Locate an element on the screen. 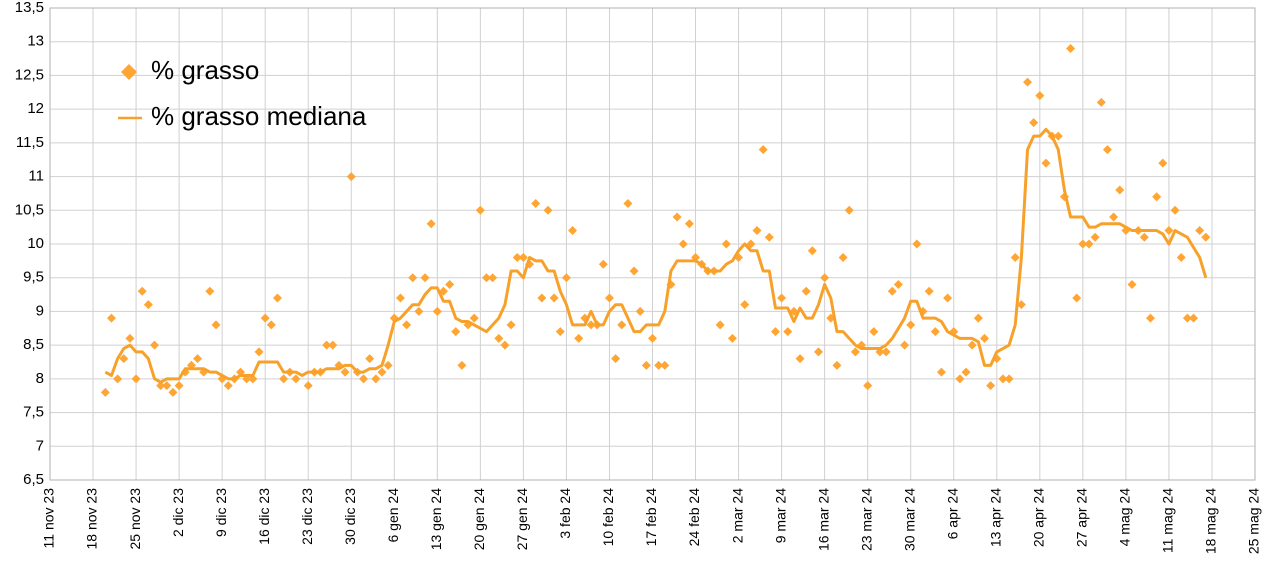 This screenshot has height=567, width=1272. legend-label: % grasso is located at coordinates (205, 70).